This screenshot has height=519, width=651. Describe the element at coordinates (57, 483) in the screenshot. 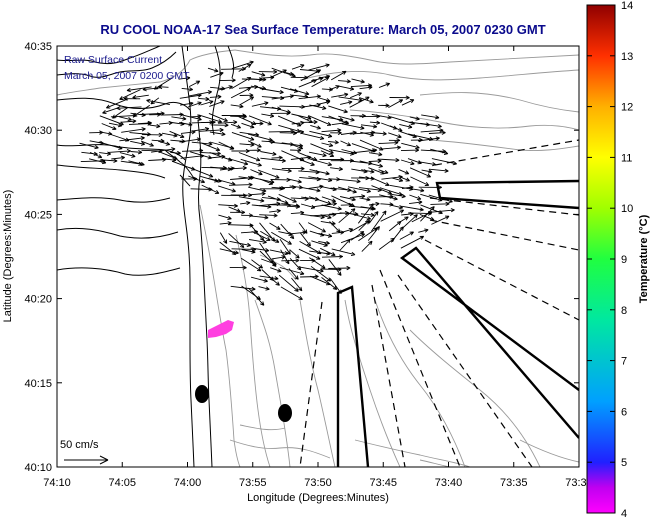

I see `x-tick-label: 74:10` at that location.